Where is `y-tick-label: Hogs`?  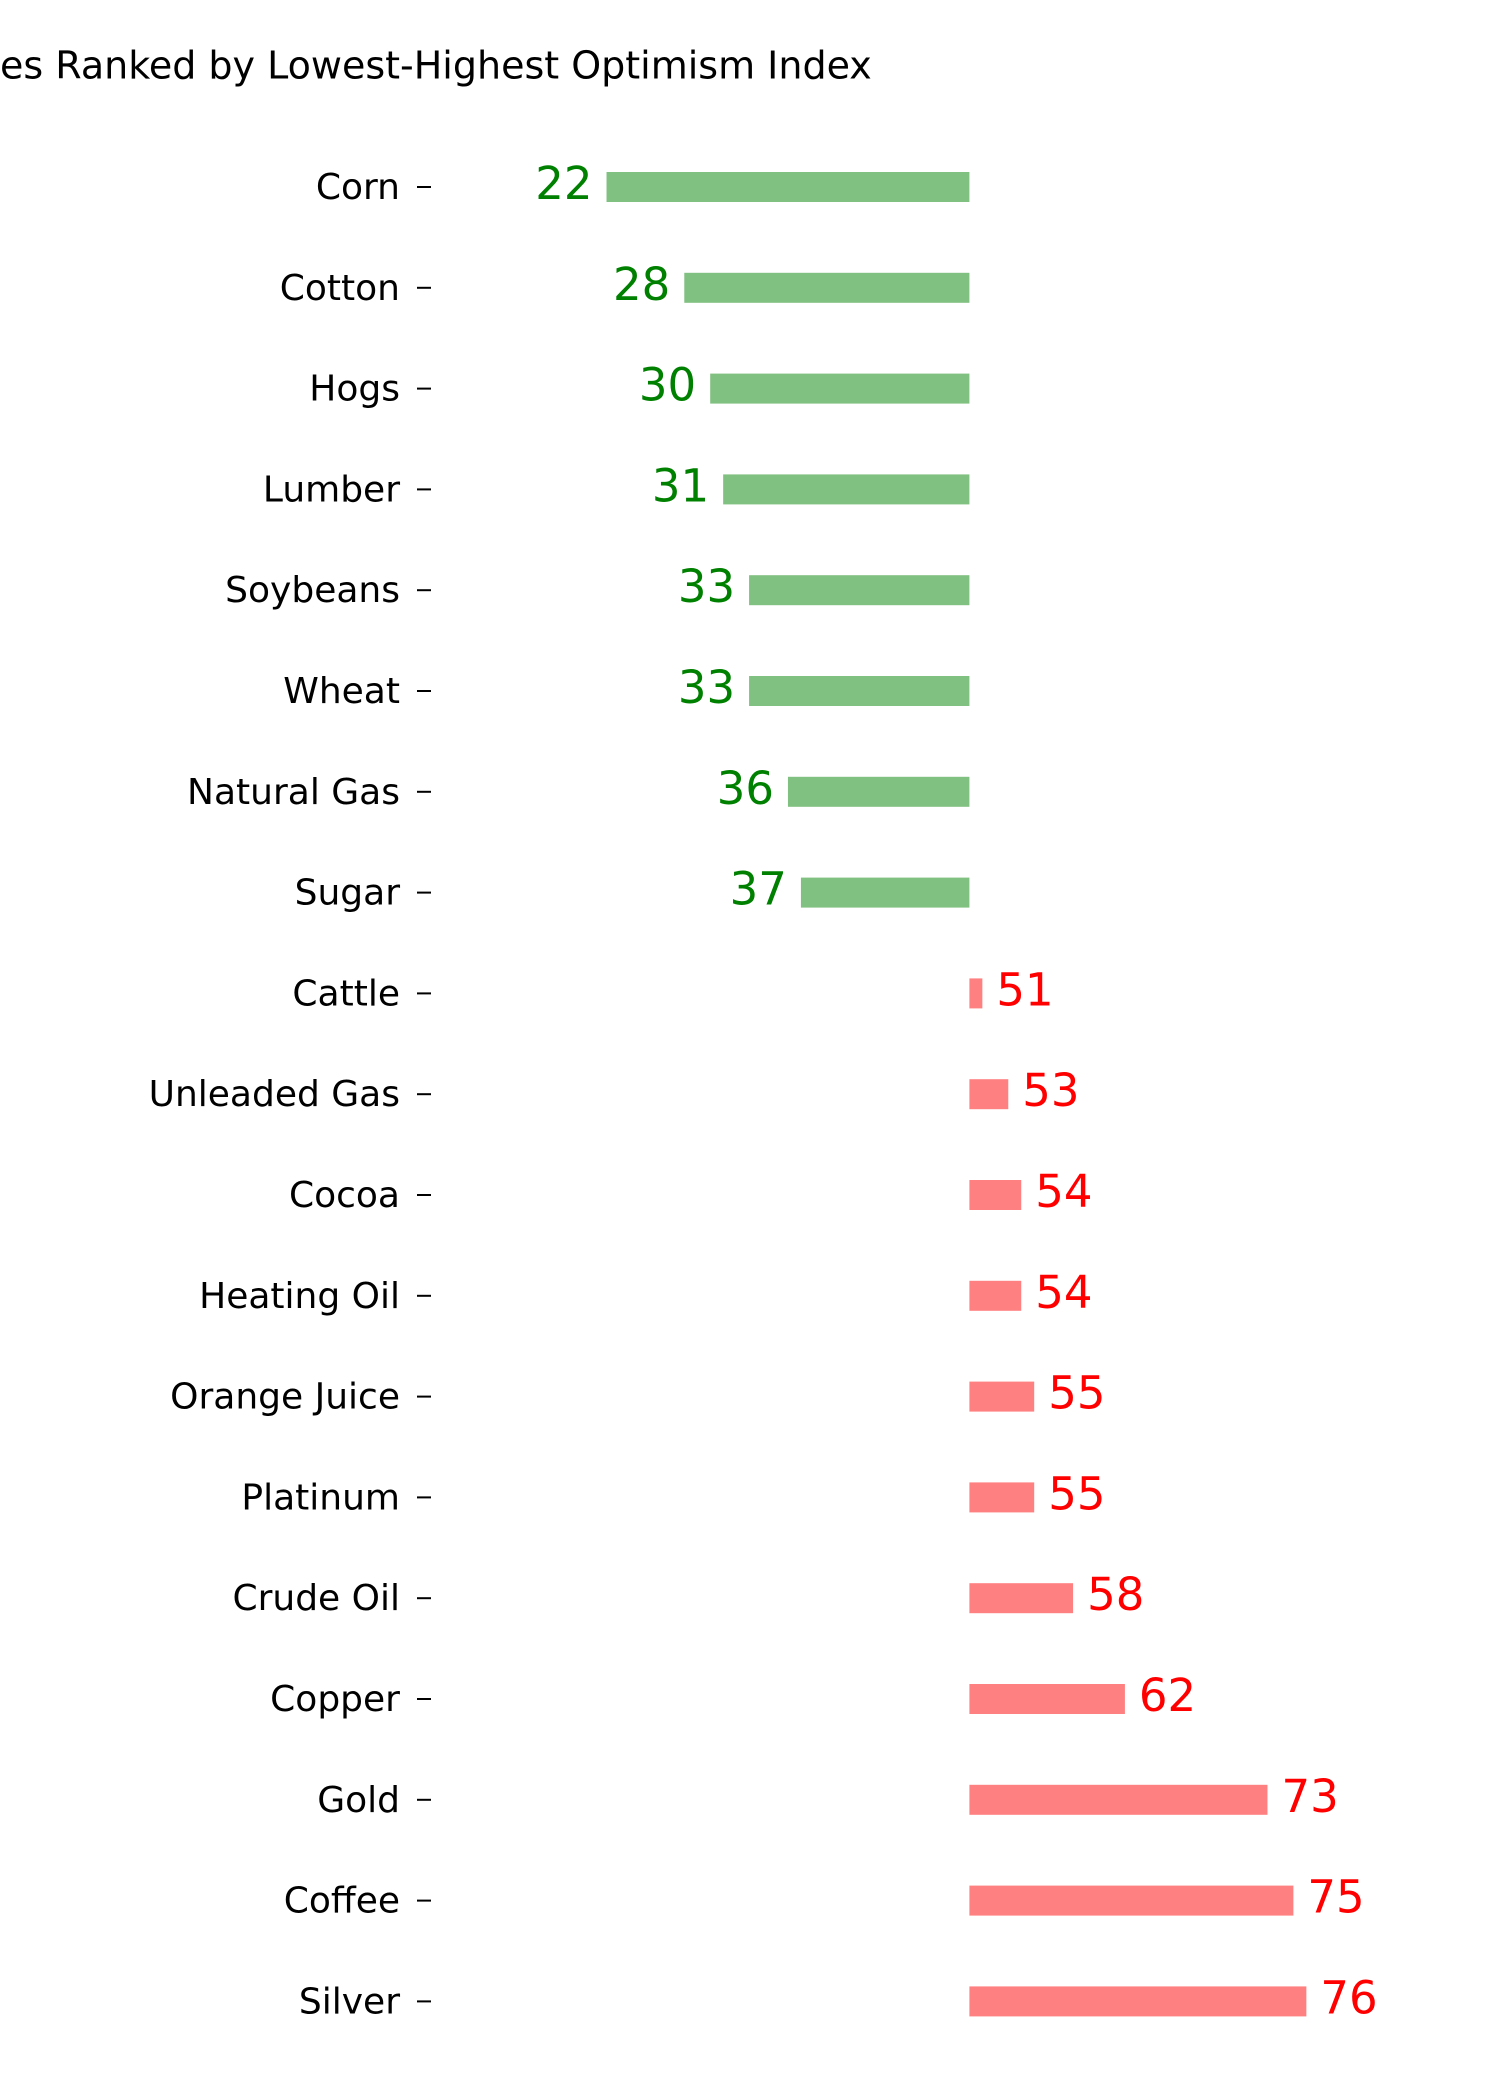
y-tick-label: Hogs is located at coordinates (354, 389).